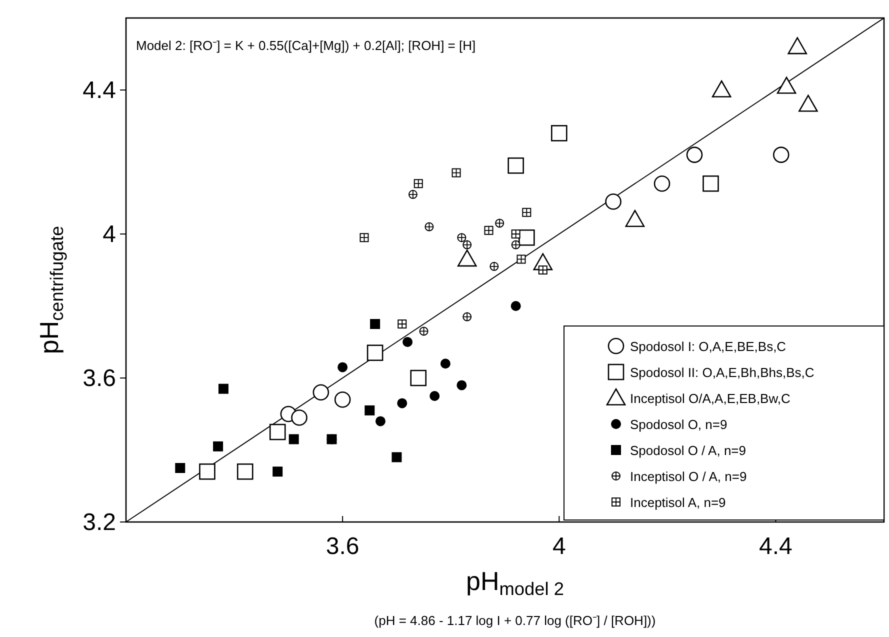 The image size is (889, 637). I want to click on legend-label: Spodosol II: O,A,E,Bh,Bhs,Bs,C, so click(722, 372).